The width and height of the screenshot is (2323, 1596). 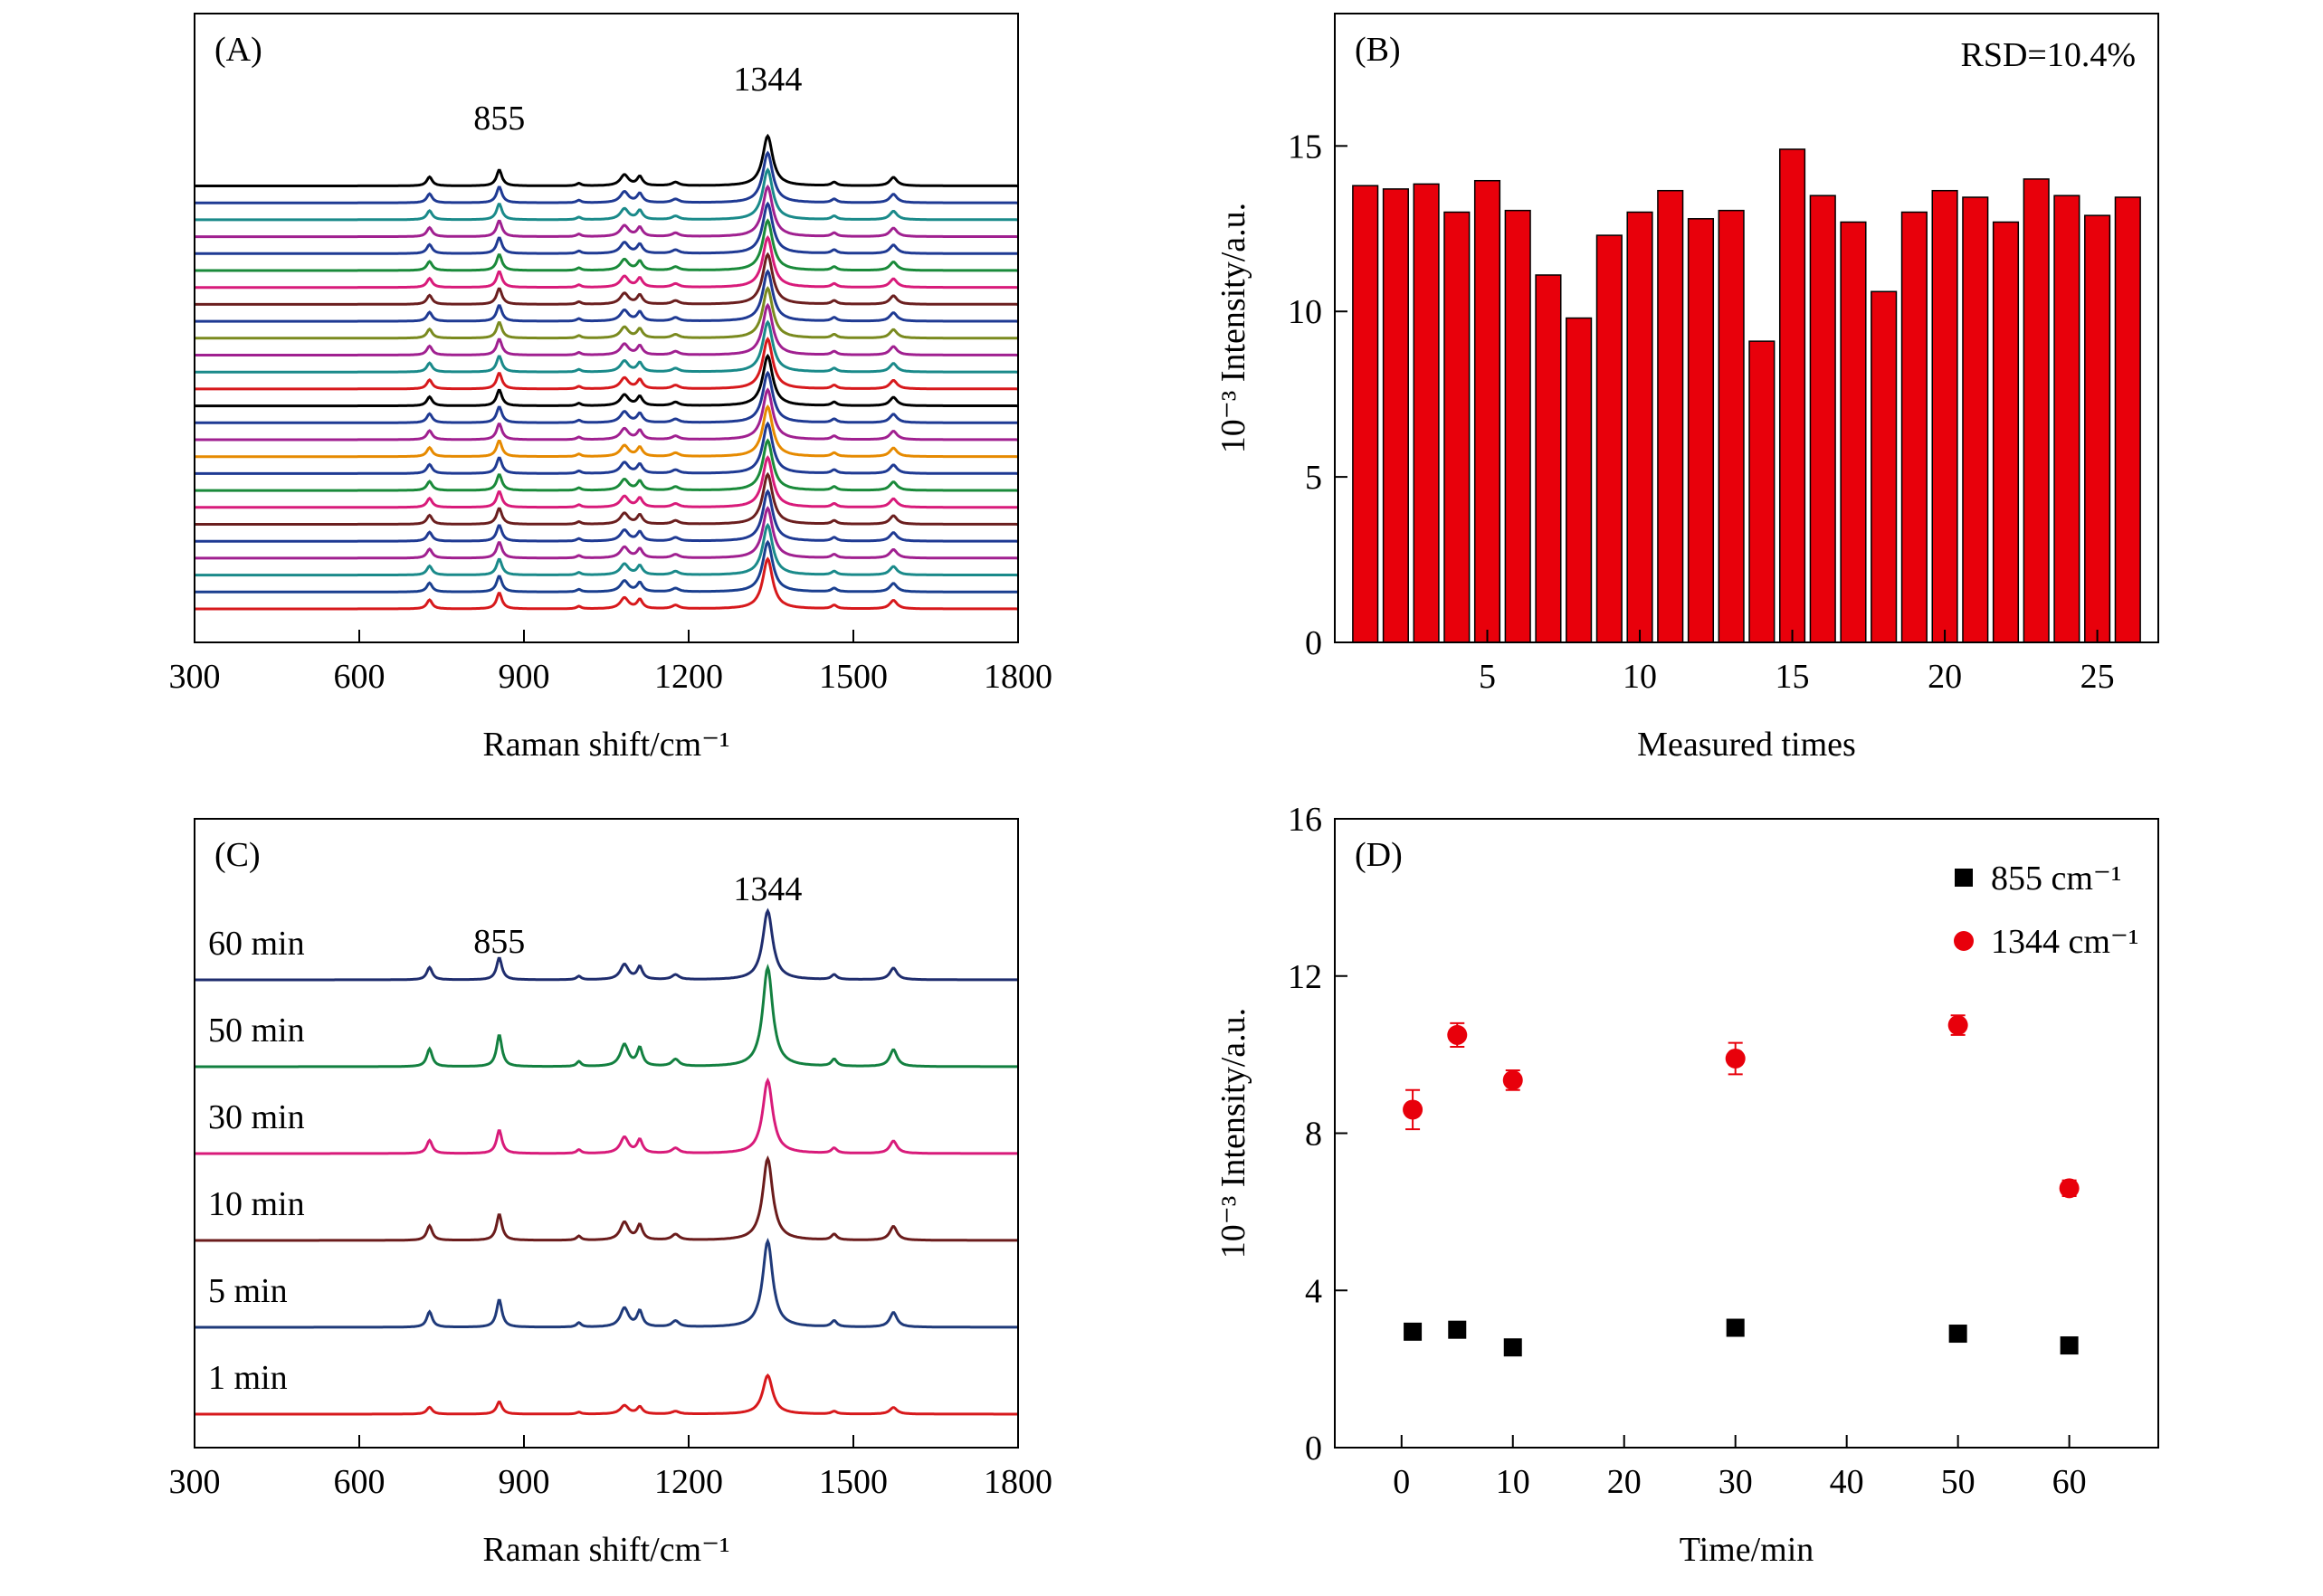 What do you see at coordinates (1313, 643) in the screenshot?
I see `panel-b-y-tick-label: 0` at bounding box center [1313, 643].